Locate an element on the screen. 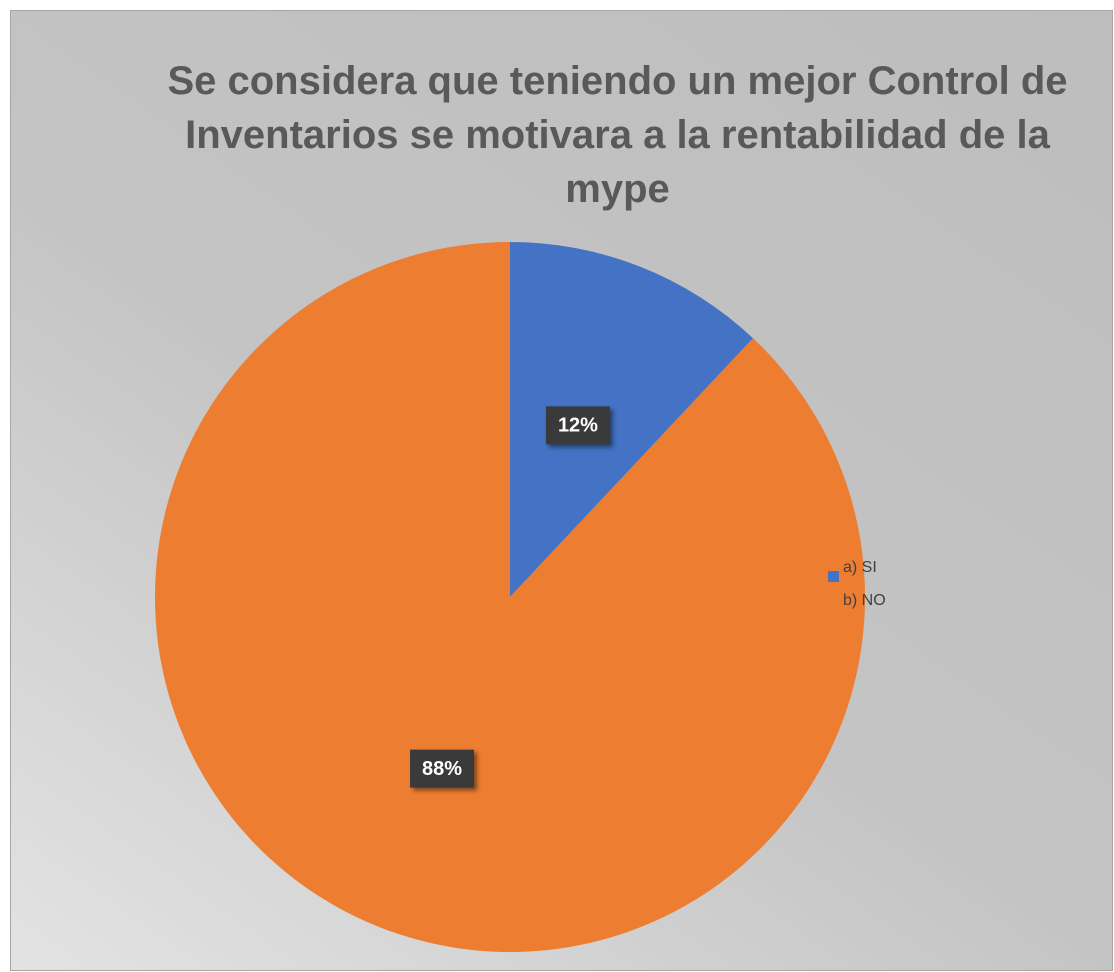 This screenshot has width=1114, height=972. data-label: 88% is located at coordinates (442, 768).